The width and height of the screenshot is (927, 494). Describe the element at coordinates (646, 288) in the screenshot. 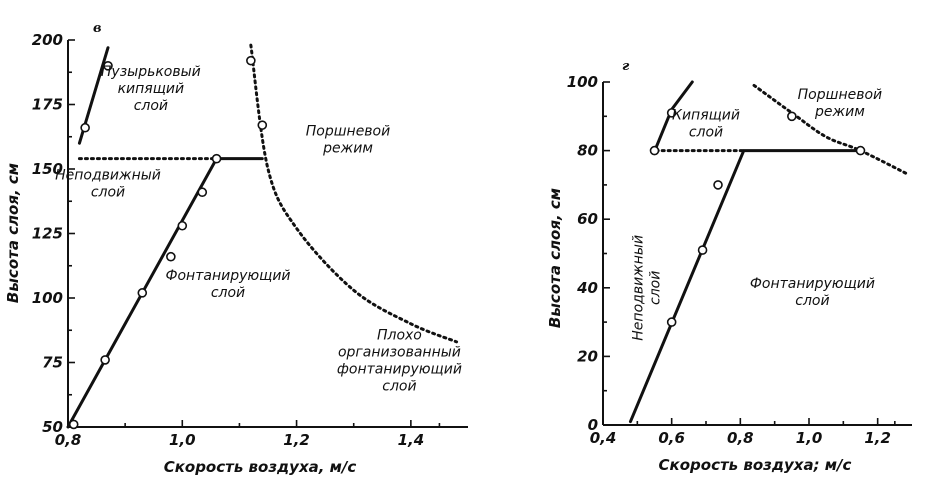

I see `region-label: Неподвижныйслой` at that location.